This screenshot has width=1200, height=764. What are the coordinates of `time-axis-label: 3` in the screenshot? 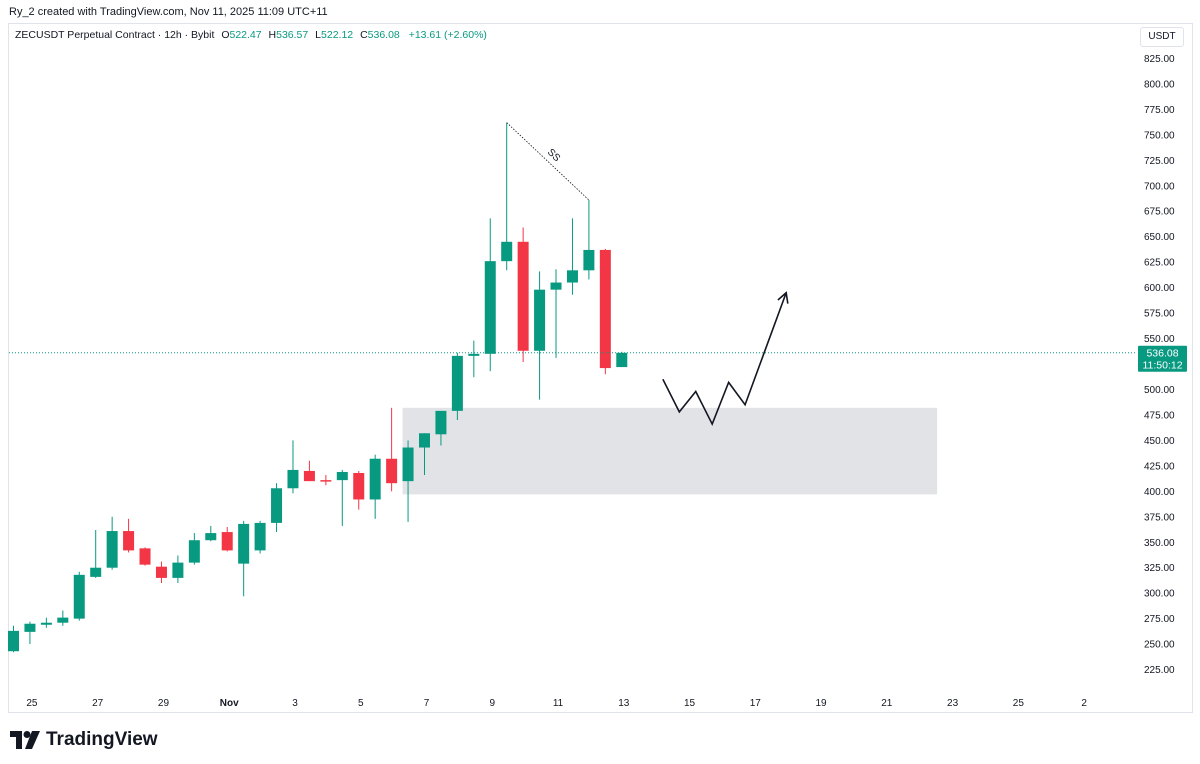 It's located at (295, 703).